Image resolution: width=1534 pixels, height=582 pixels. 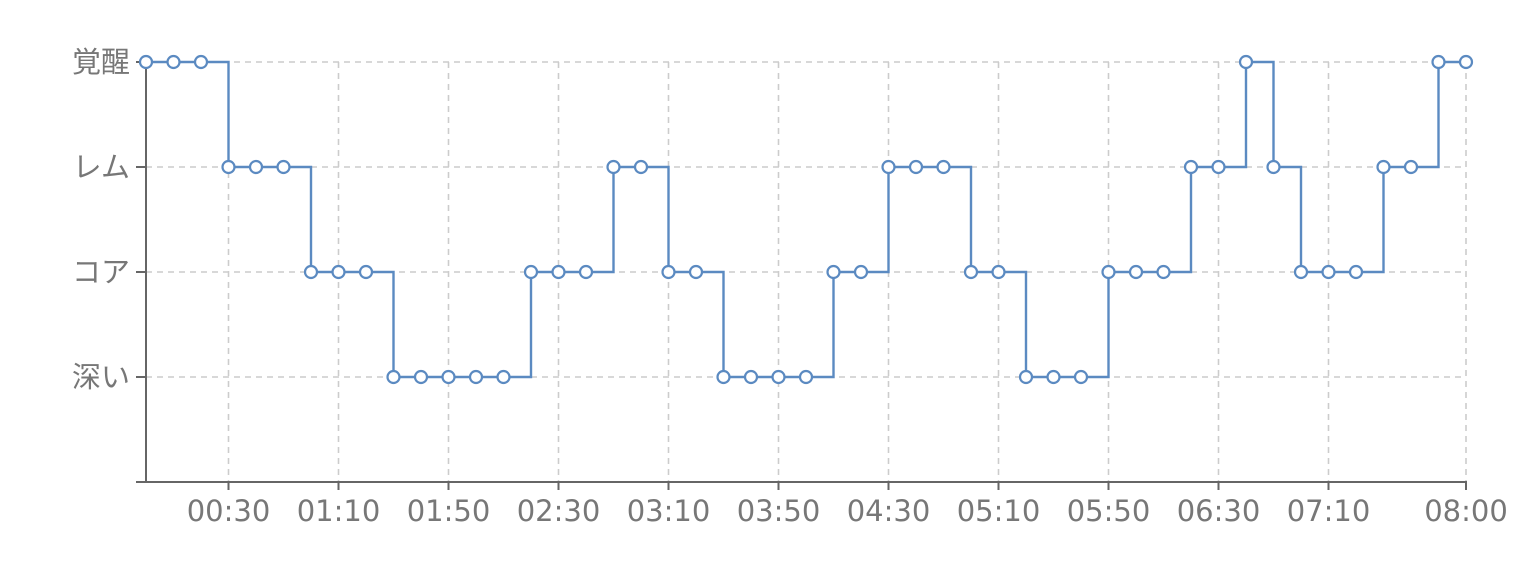 I want to click on y-tick-label: 深い, so click(x=101, y=377).